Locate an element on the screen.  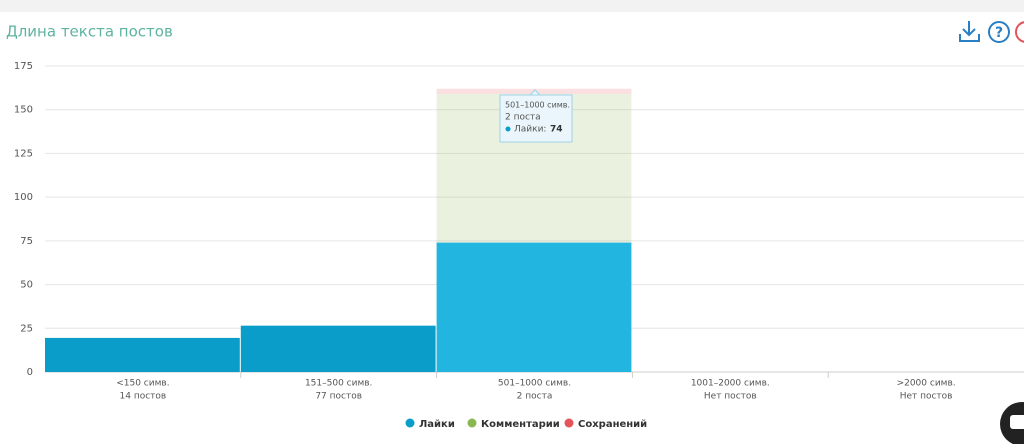
tooltip-subtitle: 2 поста is located at coordinates (523, 118).